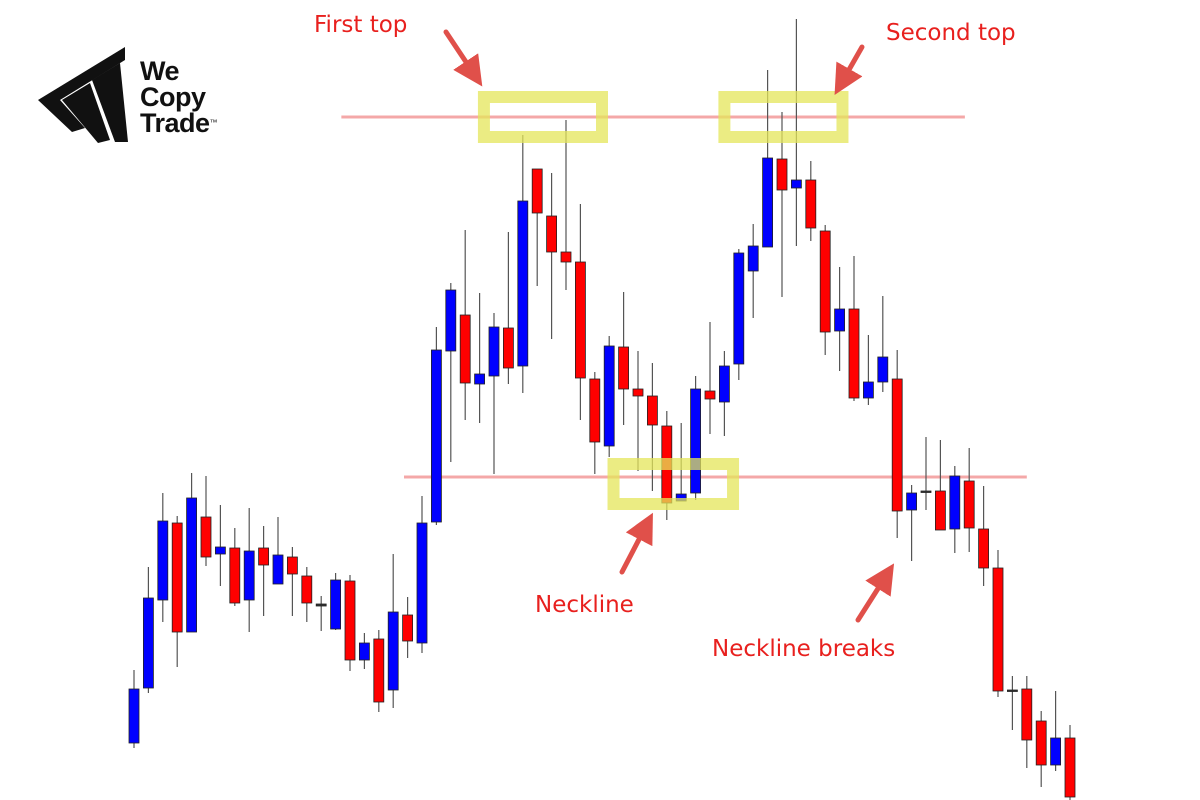 This screenshot has width=1200, height=800. I want to click on neckline-label: Neckline, so click(584, 605).